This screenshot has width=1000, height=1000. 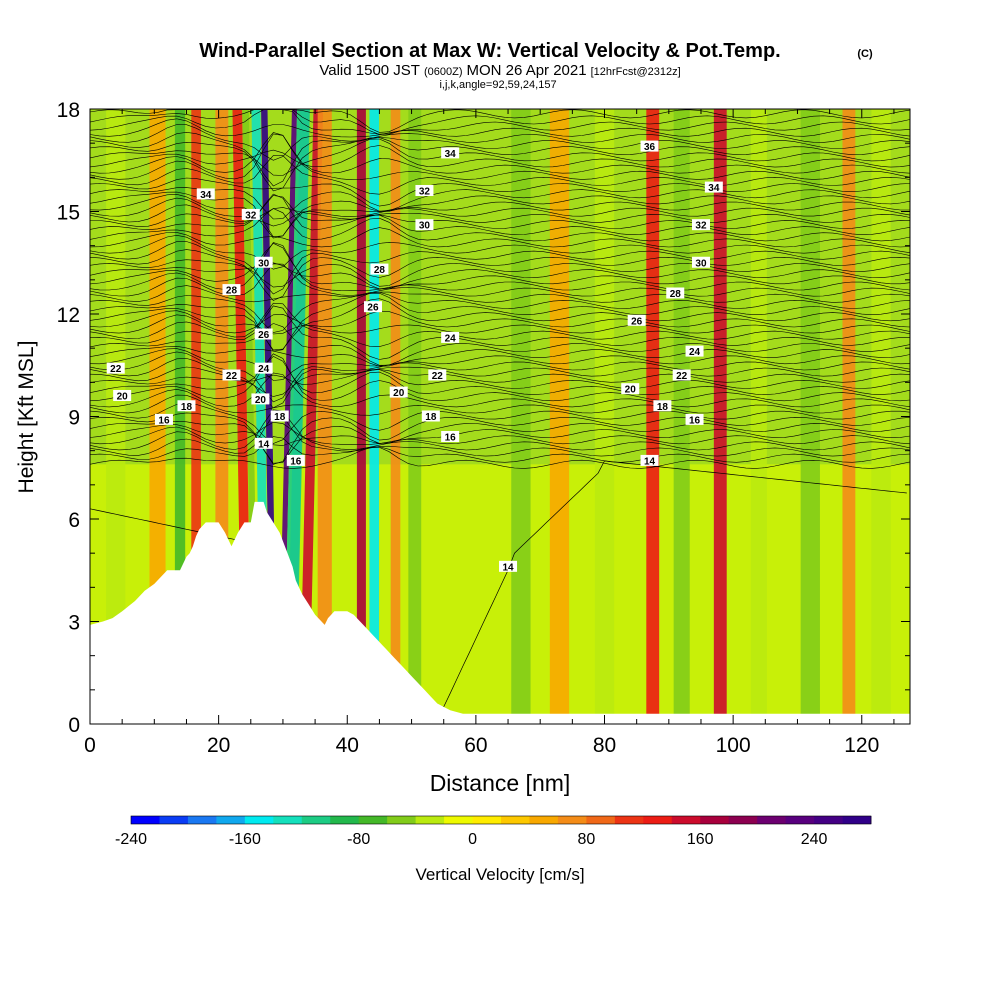 What do you see at coordinates (68, 213) in the screenshot?
I see `y-tick-label: 15` at bounding box center [68, 213].